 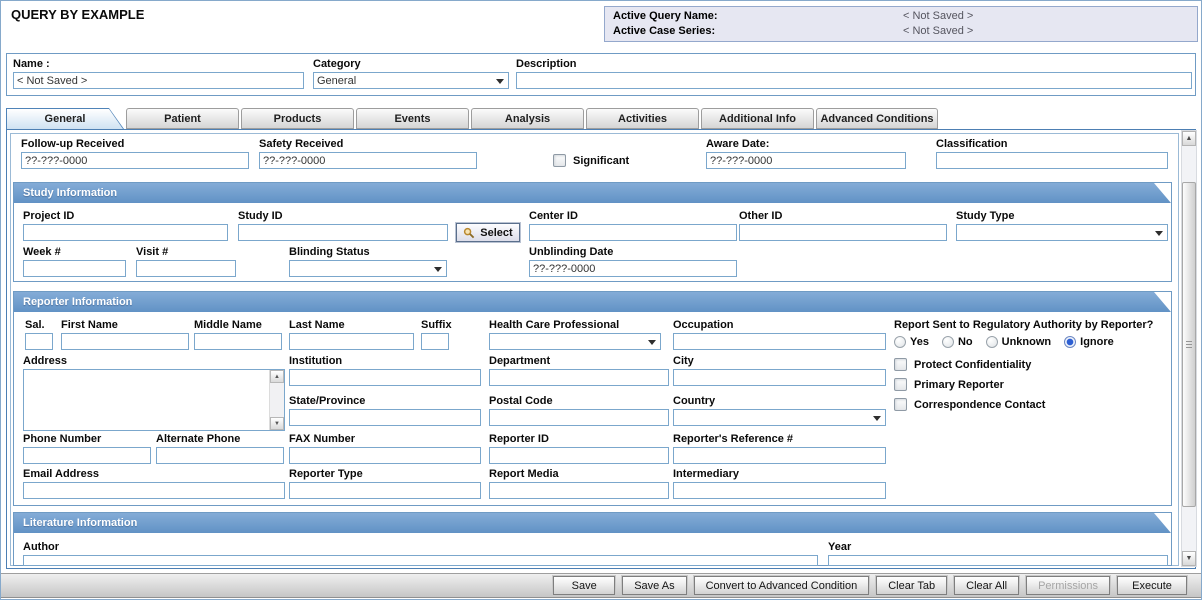 I want to click on chevron-down-icon, so click(x=1159, y=233).